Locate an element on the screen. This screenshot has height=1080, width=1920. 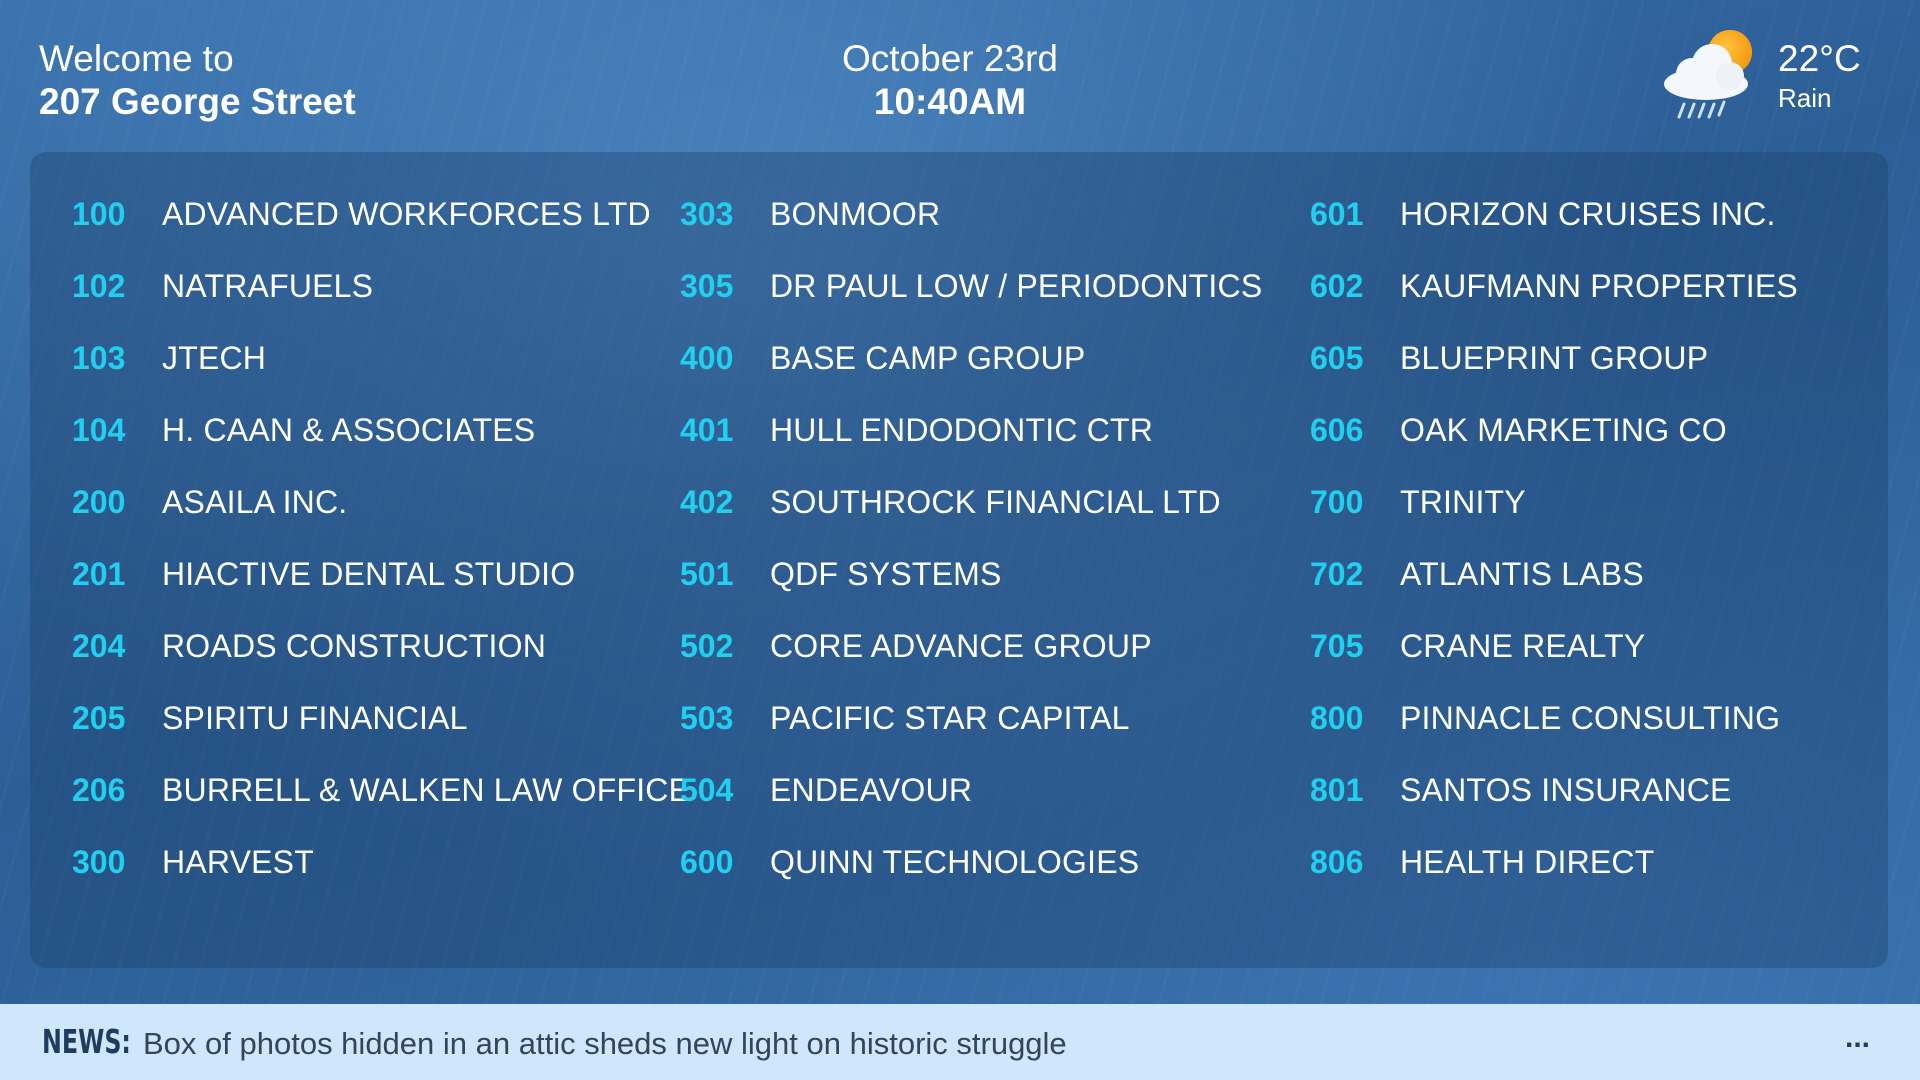
suite-number: 502 is located at coordinates (707, 646).